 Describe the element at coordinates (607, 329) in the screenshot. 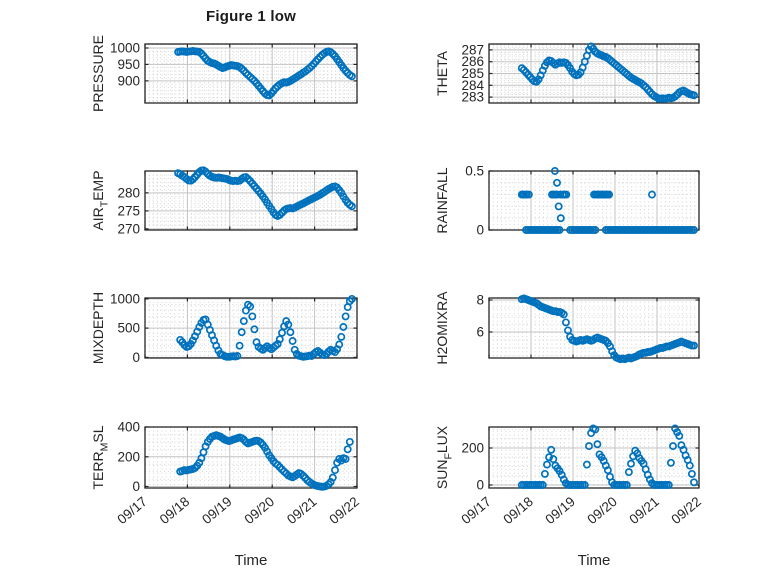

I see `series-markers-h2omixra` at that location.